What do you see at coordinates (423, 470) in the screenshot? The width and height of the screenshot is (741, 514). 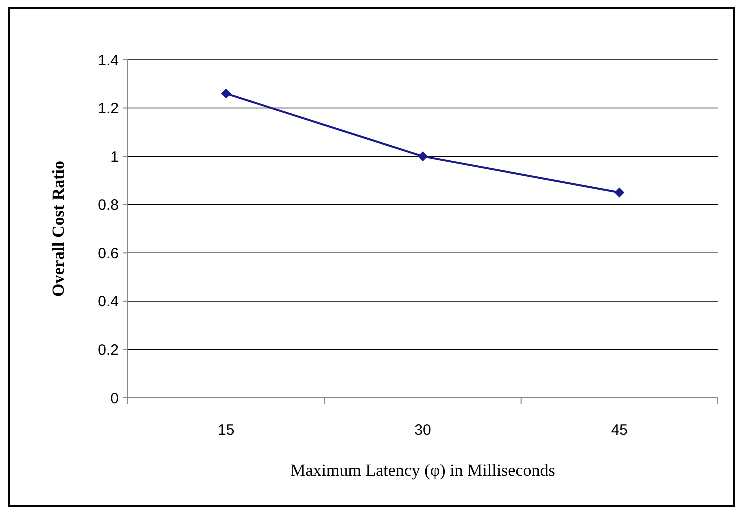 I see `x-axis-title: Maximum Latency (φ) in Milliseconds` at bounding box center [423, 470].